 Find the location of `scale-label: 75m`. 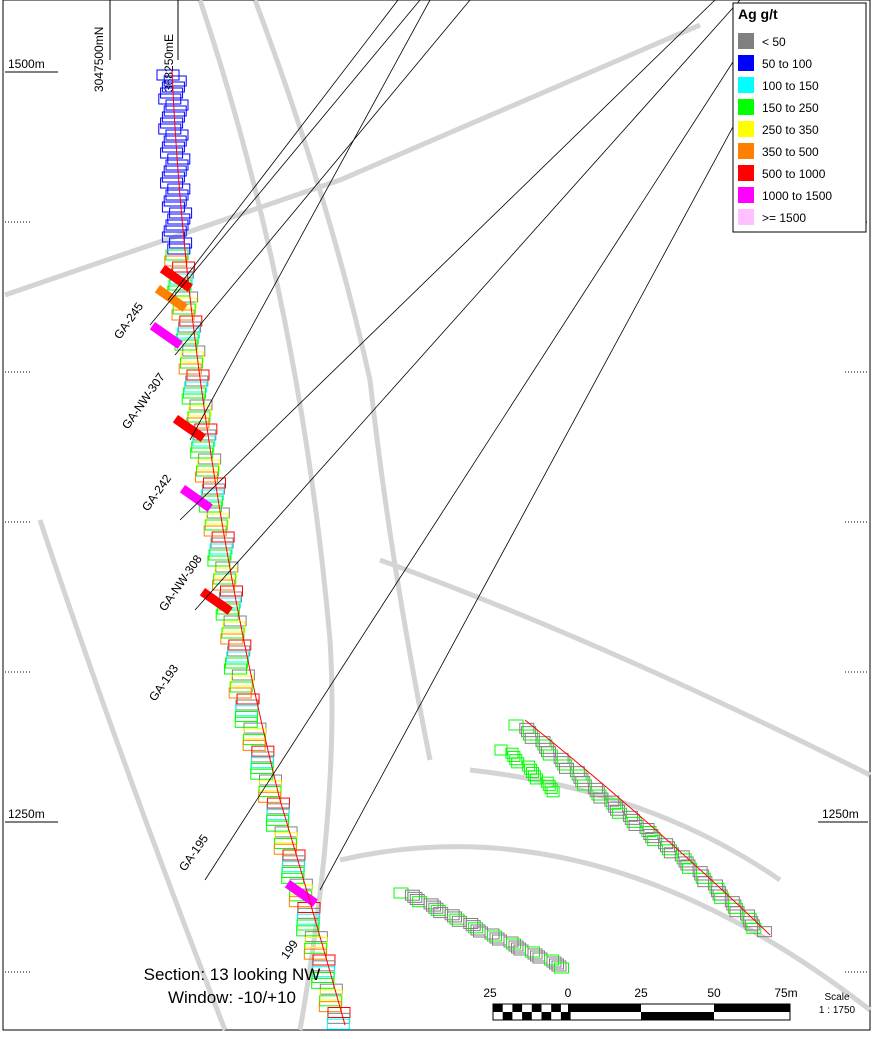

scale-label: 75m is located at coordinates (785, 993).